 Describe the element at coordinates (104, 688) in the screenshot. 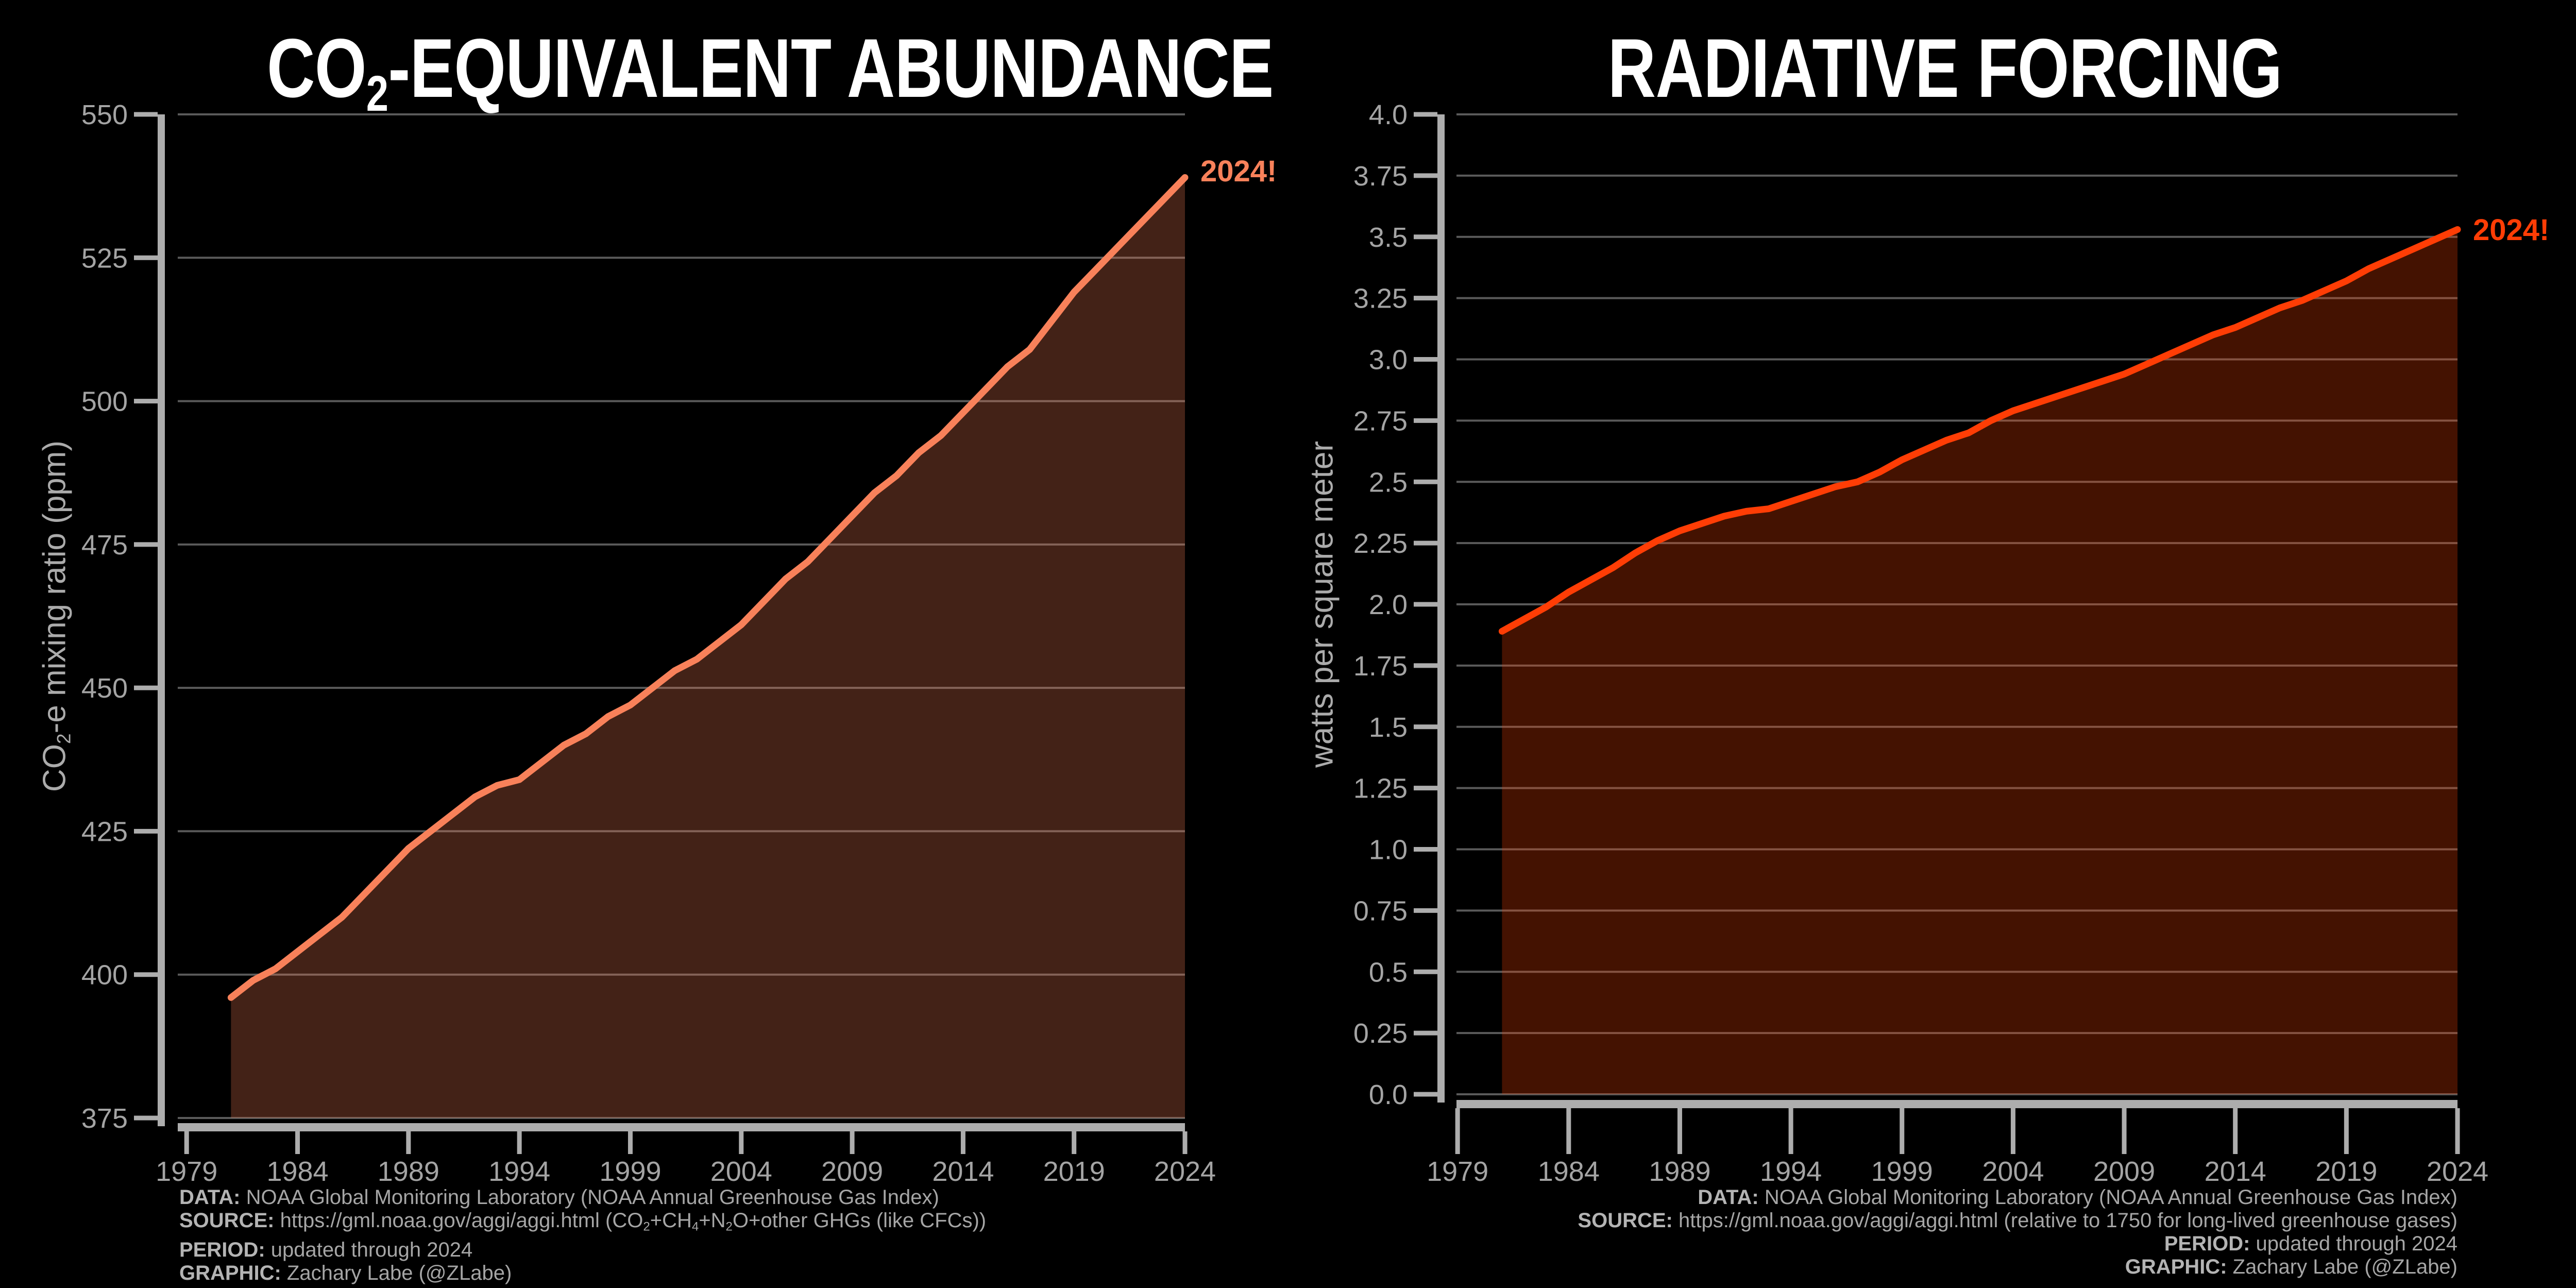

I see `y-tick-label: 450` at that location.